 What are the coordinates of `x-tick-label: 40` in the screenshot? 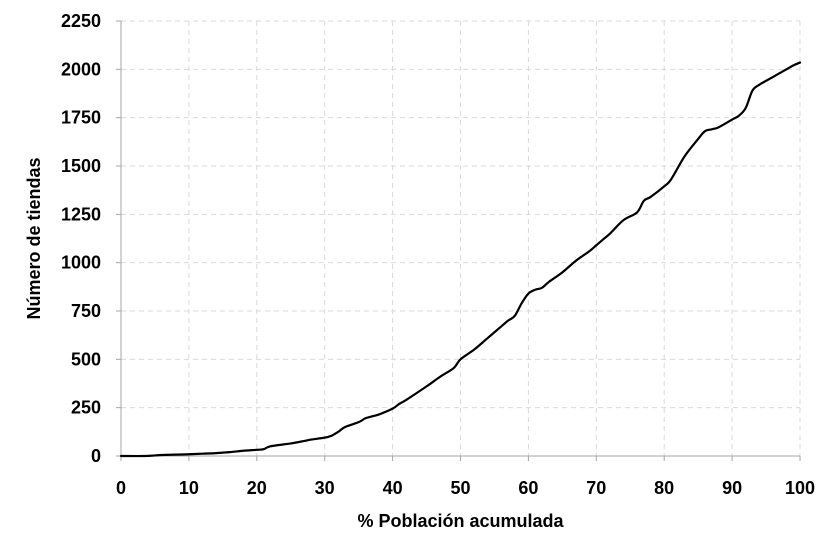 It's located at (393, 488).